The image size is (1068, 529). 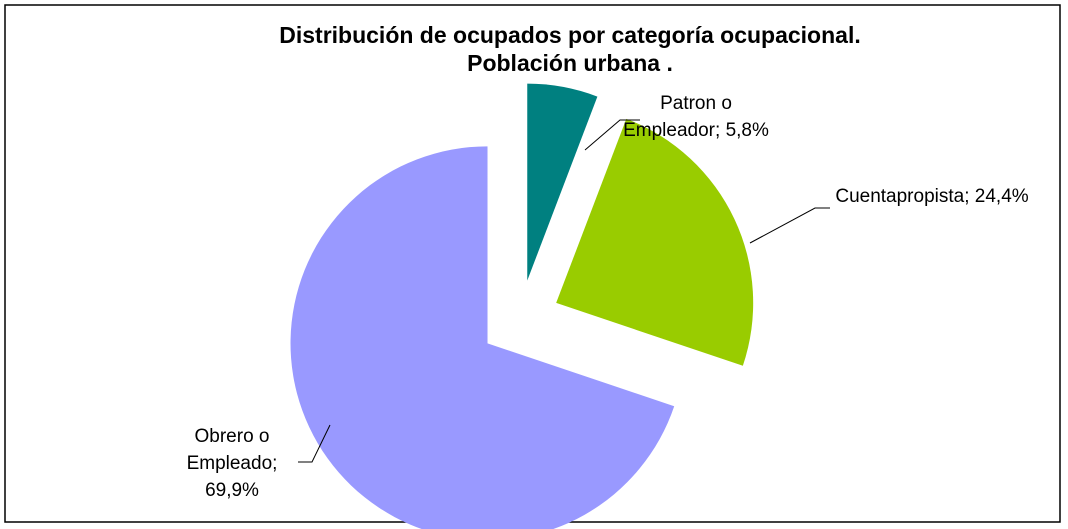 What do you see at coordinates (677, 117) in the screenshot?
I see `category-label: Patron o Empleador` at bounding box center [677, 117].